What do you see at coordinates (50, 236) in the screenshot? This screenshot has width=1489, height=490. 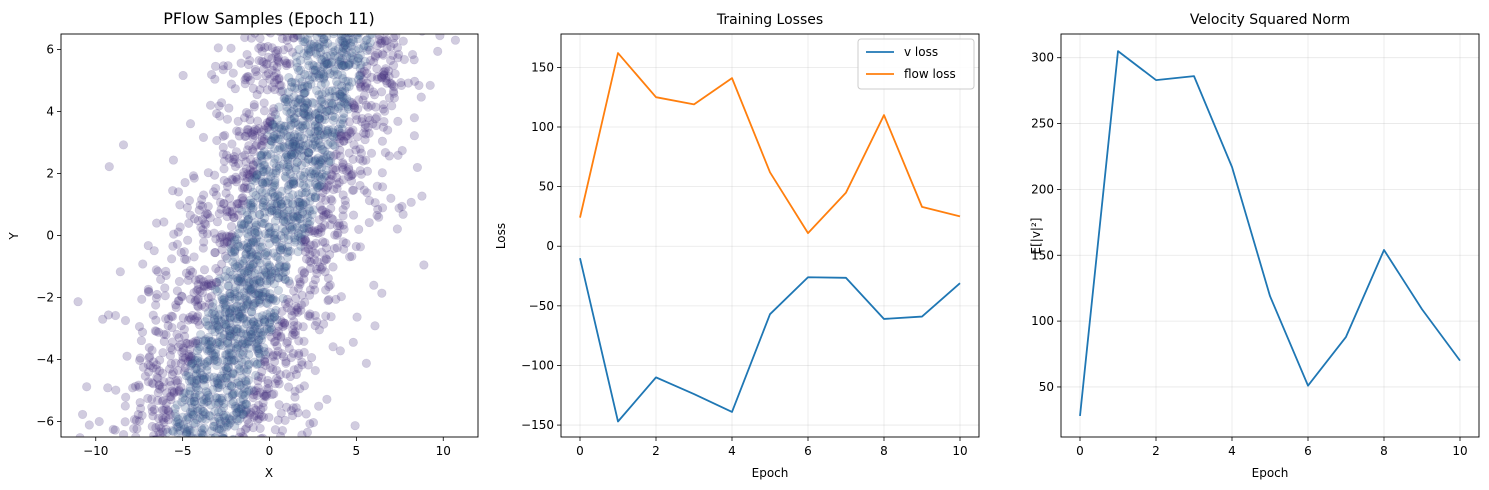 I see `scatter-y-tick-label: 0` at bounding box center [50, 236].